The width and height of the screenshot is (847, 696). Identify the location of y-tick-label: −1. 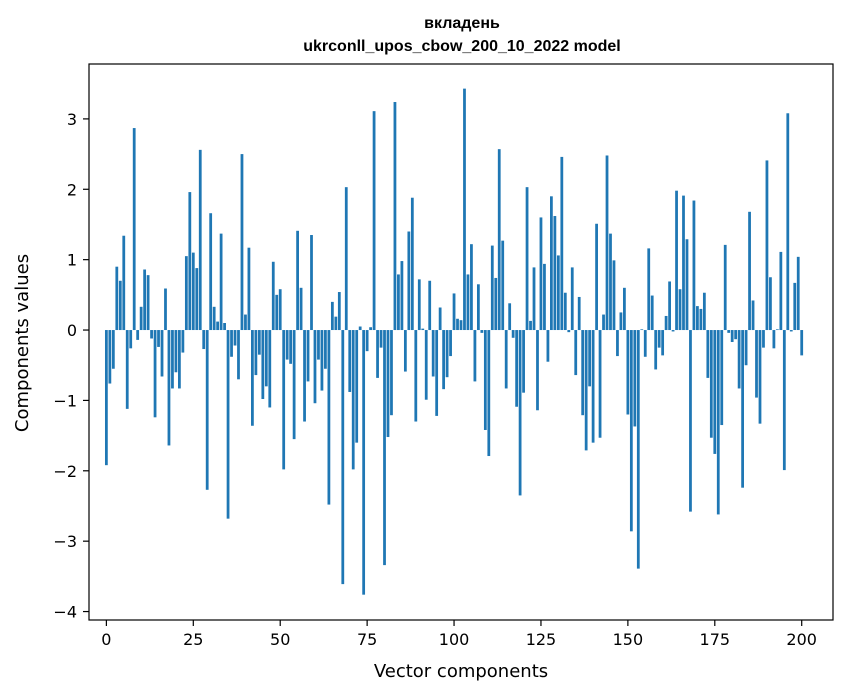
(65, 400).